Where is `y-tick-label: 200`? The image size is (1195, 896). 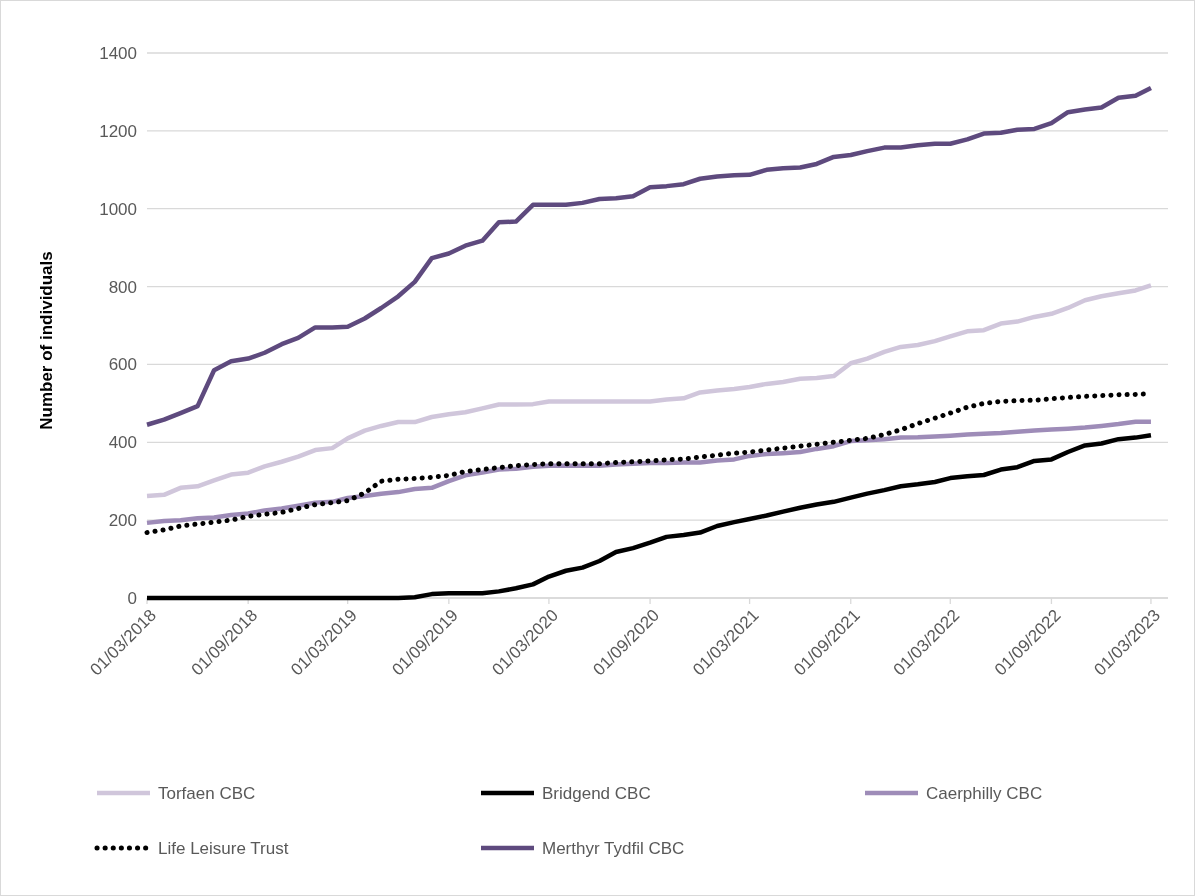 y-tick-label: 200 is located at coordinates (122, 521).